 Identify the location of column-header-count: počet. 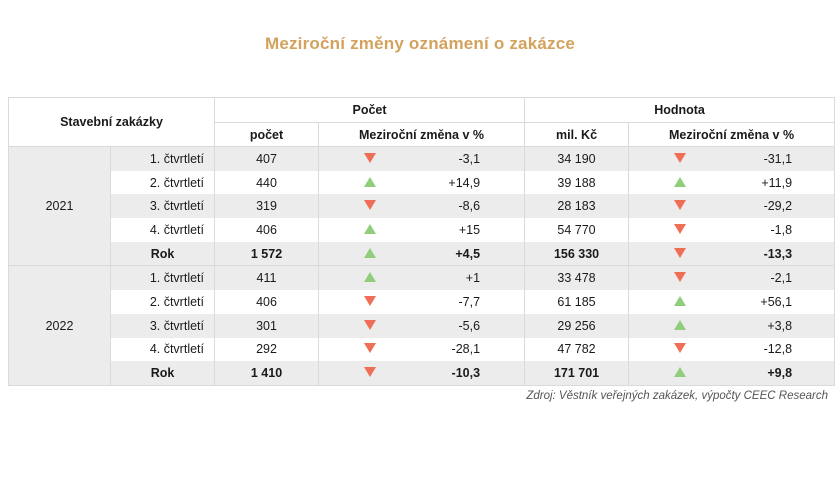
(266, 134).